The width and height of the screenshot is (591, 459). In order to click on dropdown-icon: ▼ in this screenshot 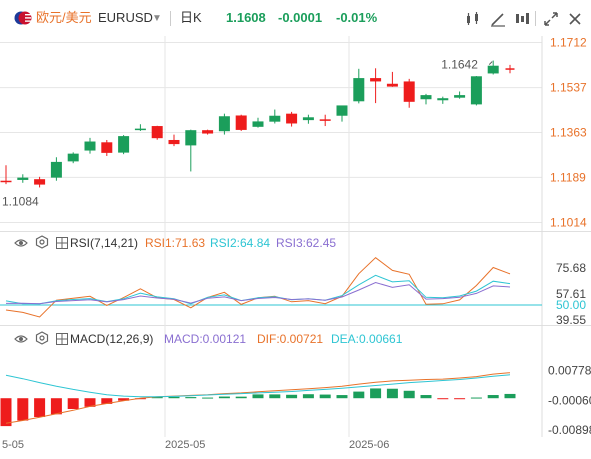, I will do `click(157, 18)`.